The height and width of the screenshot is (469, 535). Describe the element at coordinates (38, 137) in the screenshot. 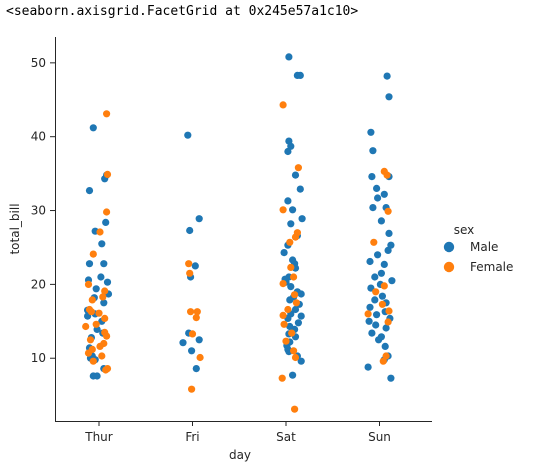

I see `y-tick-label: 40` at that location.